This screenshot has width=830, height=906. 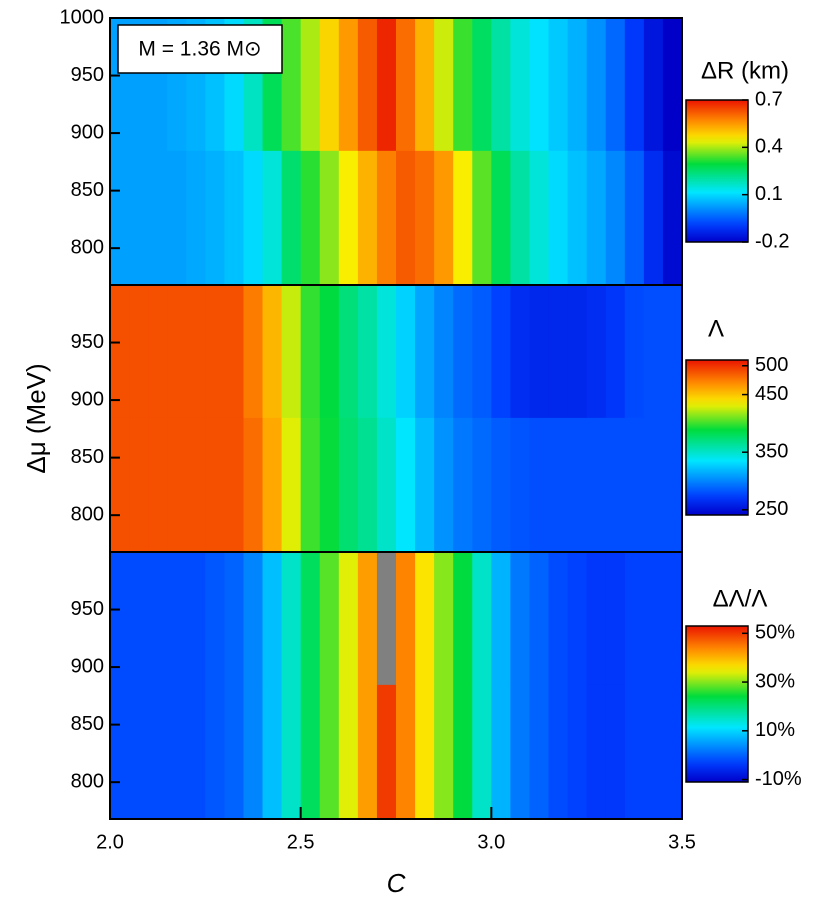 I want to click on colorbar-tick-label: 350, so click(x=771, y=451).